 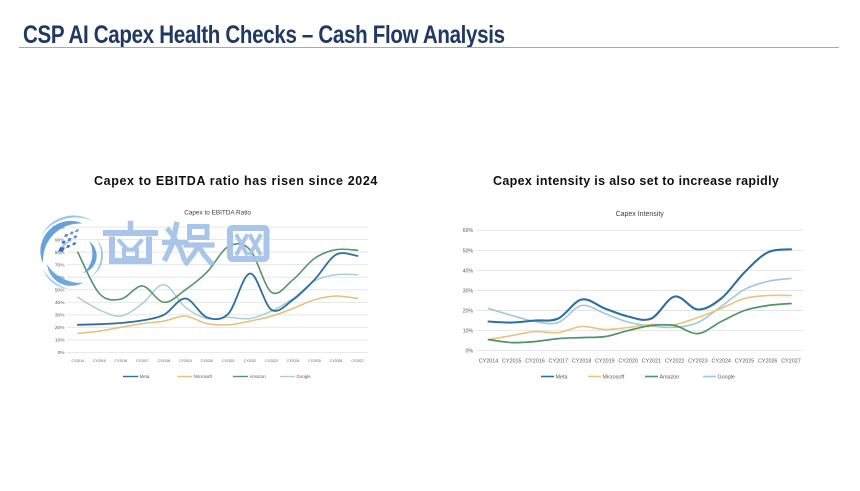 What do you see at coordinates (217, 213) in the screenshot?
I see `svg-text: Capex to EBITDA Ratio` at bounding box center [217, 213].